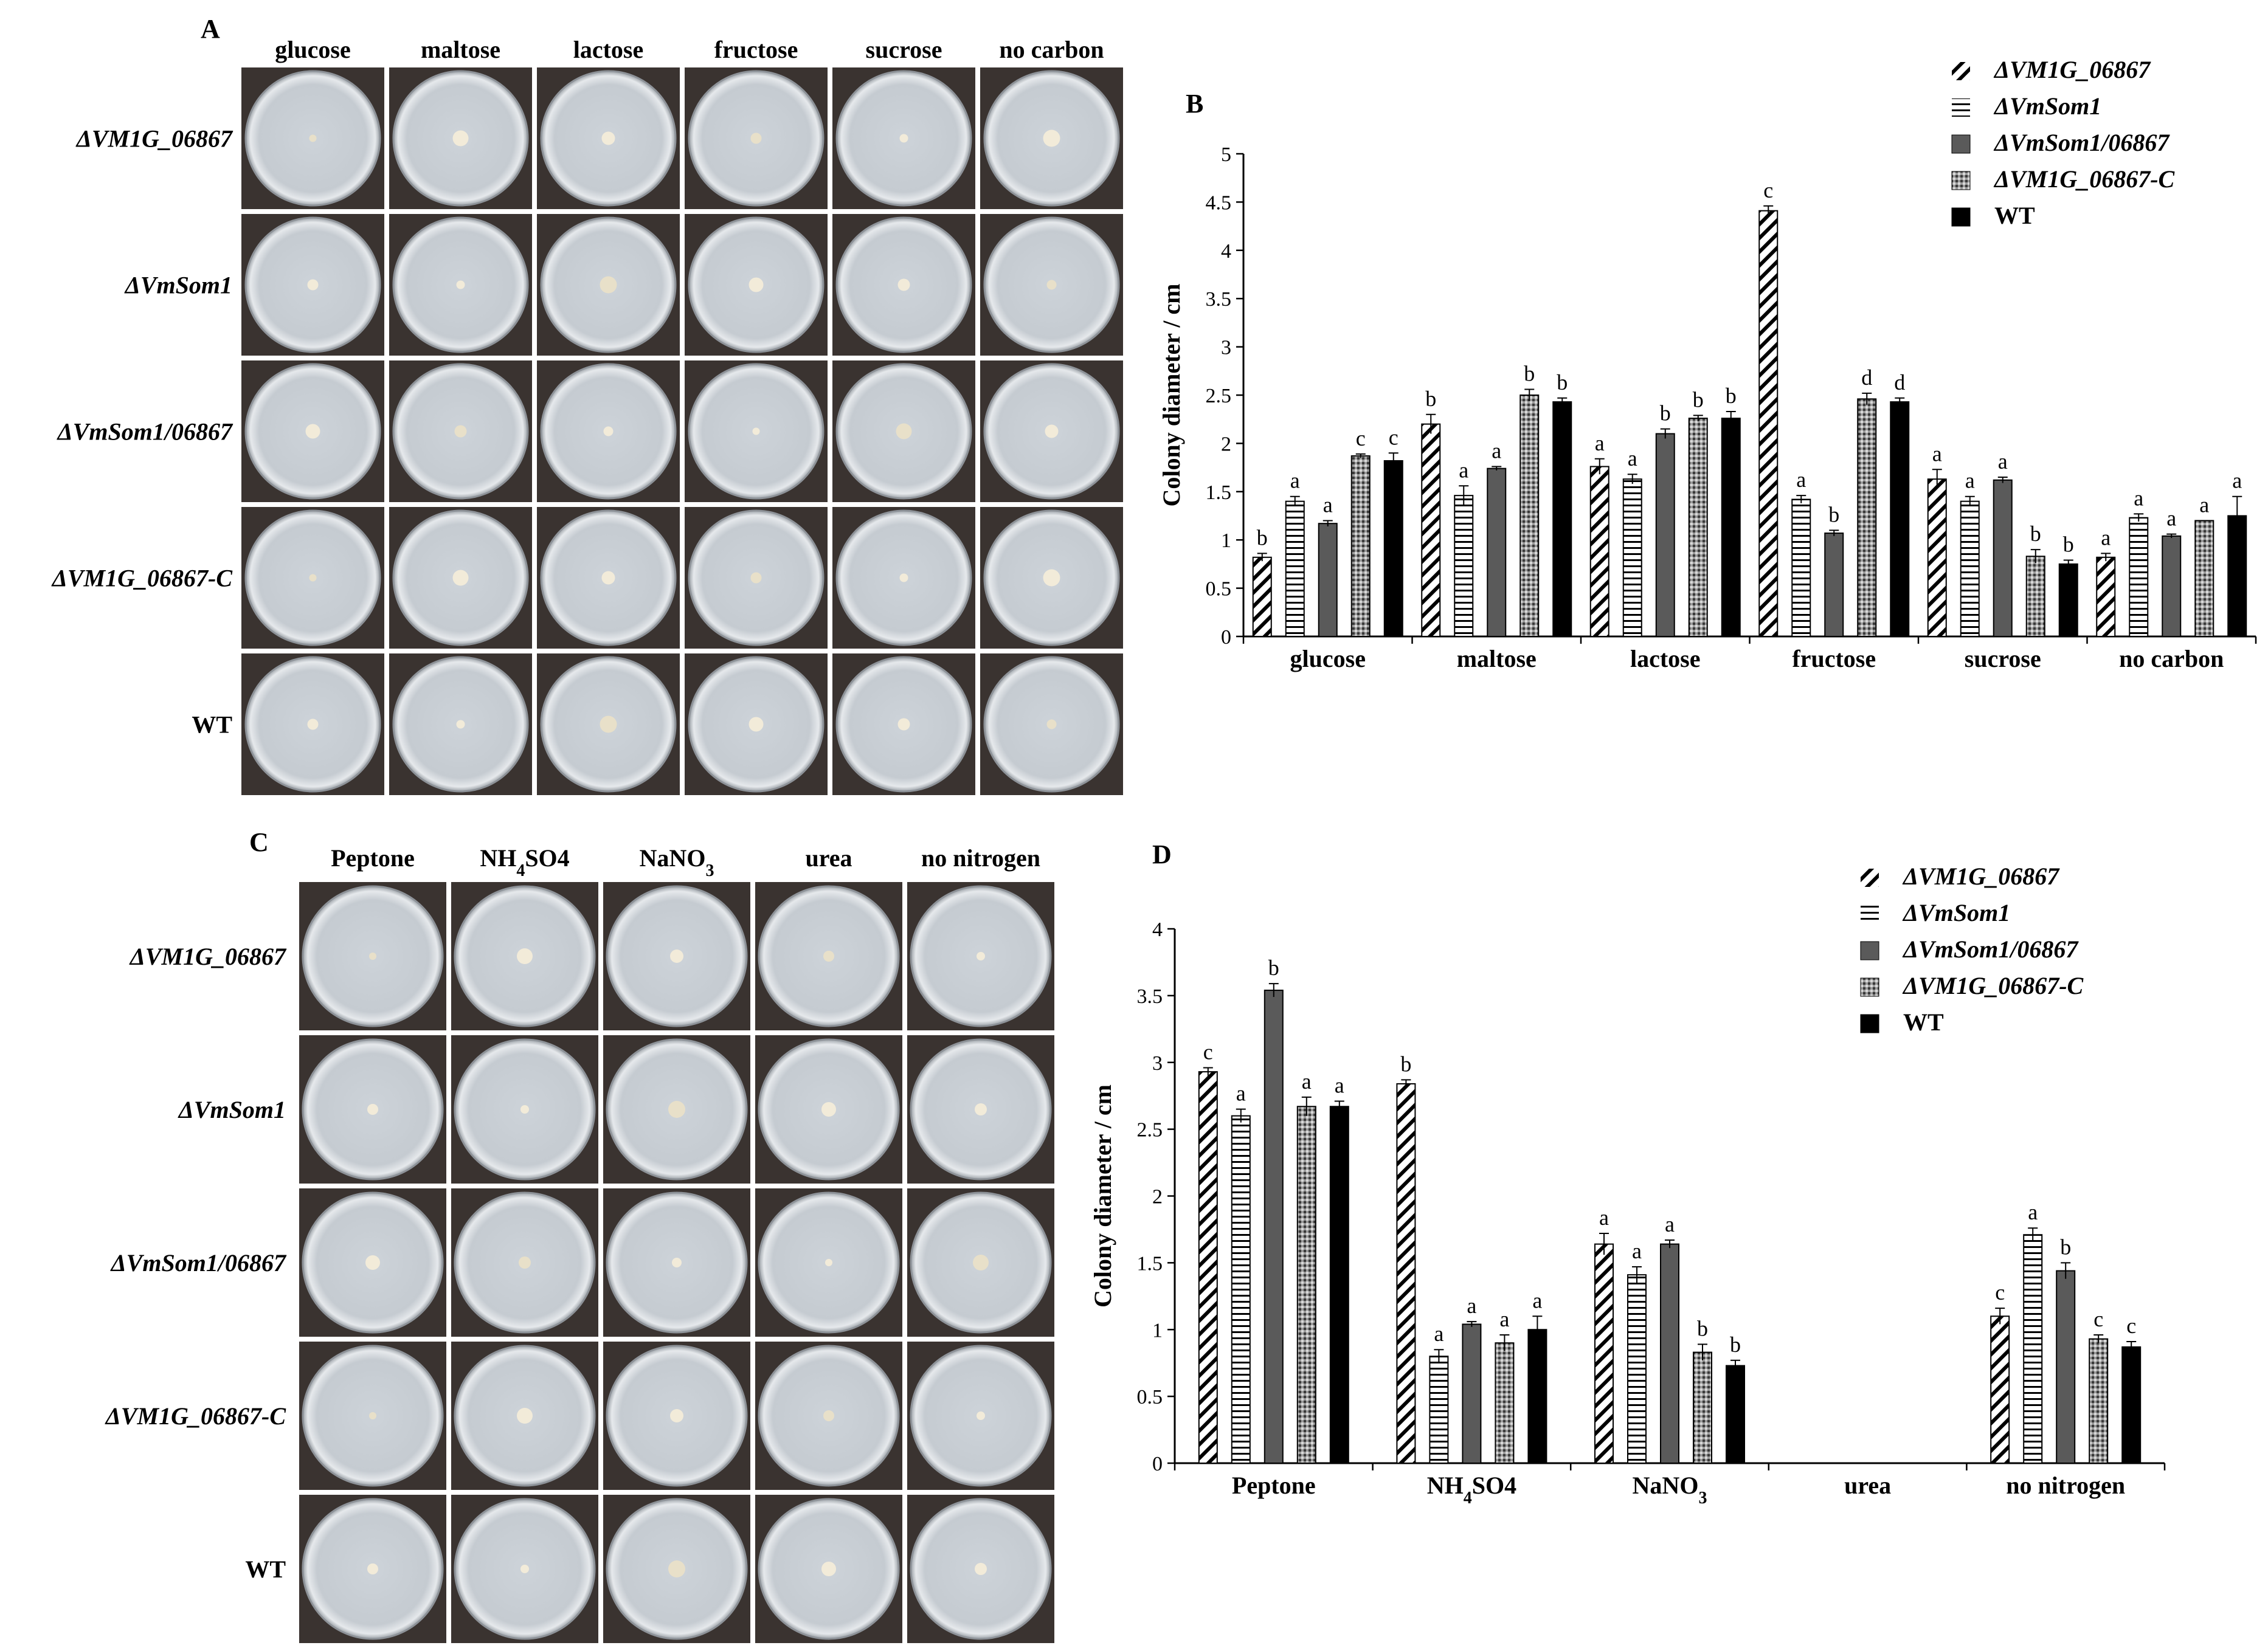 This screenshot has width=2268, height=1651. What do you see at coordinates (1328, 580) in the screenshot?
I see `bar-vmsom1-06867-glucose` at bounding box center [1328, 580].